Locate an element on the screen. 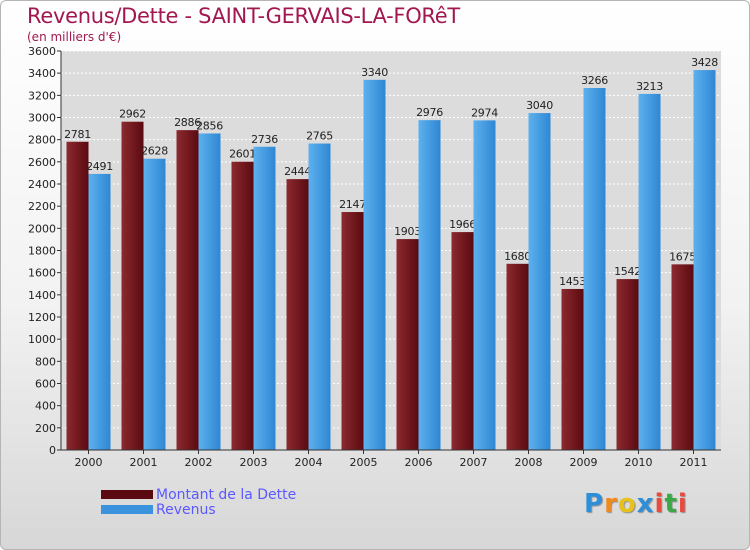 This screenshot has height=550, width=750. x-tick-label: 2005 is located at coordinates (364, 462).